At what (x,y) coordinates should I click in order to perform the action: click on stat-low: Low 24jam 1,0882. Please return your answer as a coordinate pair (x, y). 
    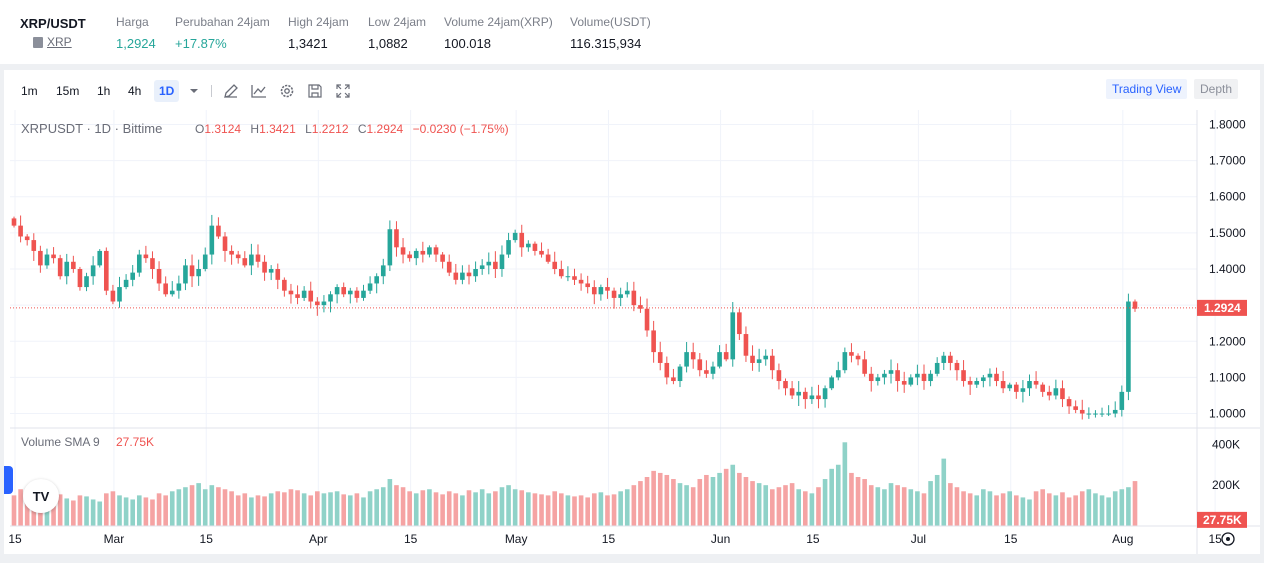
    Looking at the image, I should click on (397, 33).